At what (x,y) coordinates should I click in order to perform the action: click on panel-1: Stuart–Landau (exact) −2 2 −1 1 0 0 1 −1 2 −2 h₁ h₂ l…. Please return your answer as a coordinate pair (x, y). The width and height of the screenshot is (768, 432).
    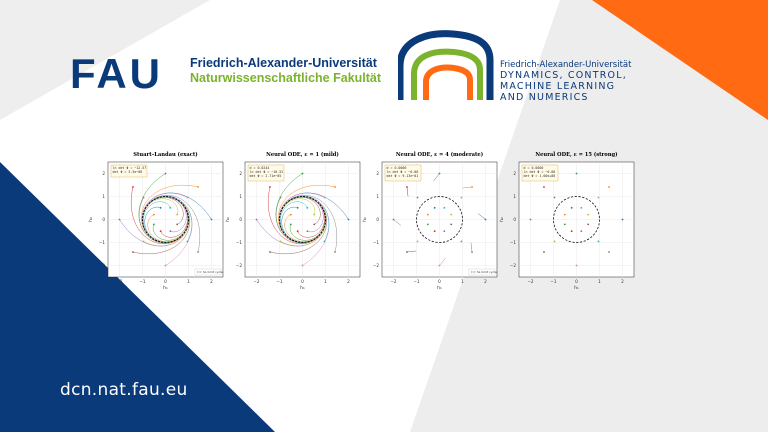
    Looking at the image, I should click on (156, 221).